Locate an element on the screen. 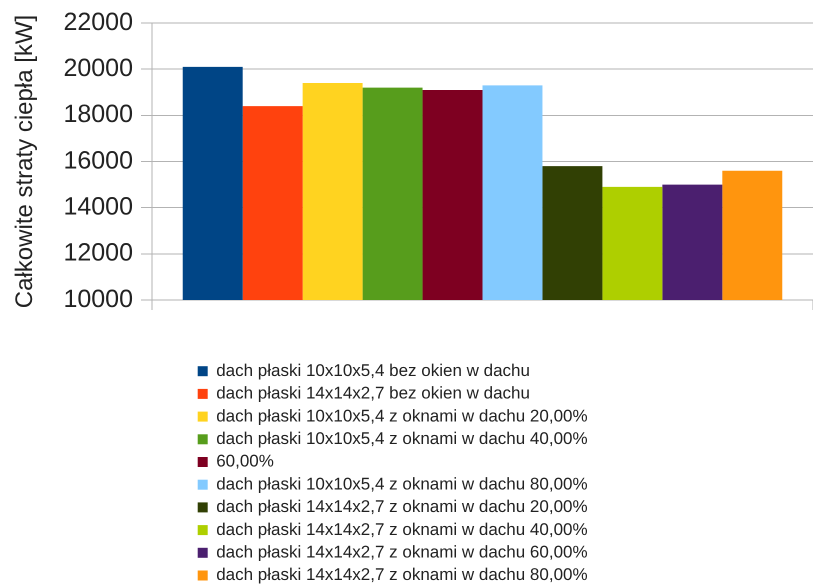 The image size is (813, 588). y-tick-label: 20000 is located at coordinates (98, 68).